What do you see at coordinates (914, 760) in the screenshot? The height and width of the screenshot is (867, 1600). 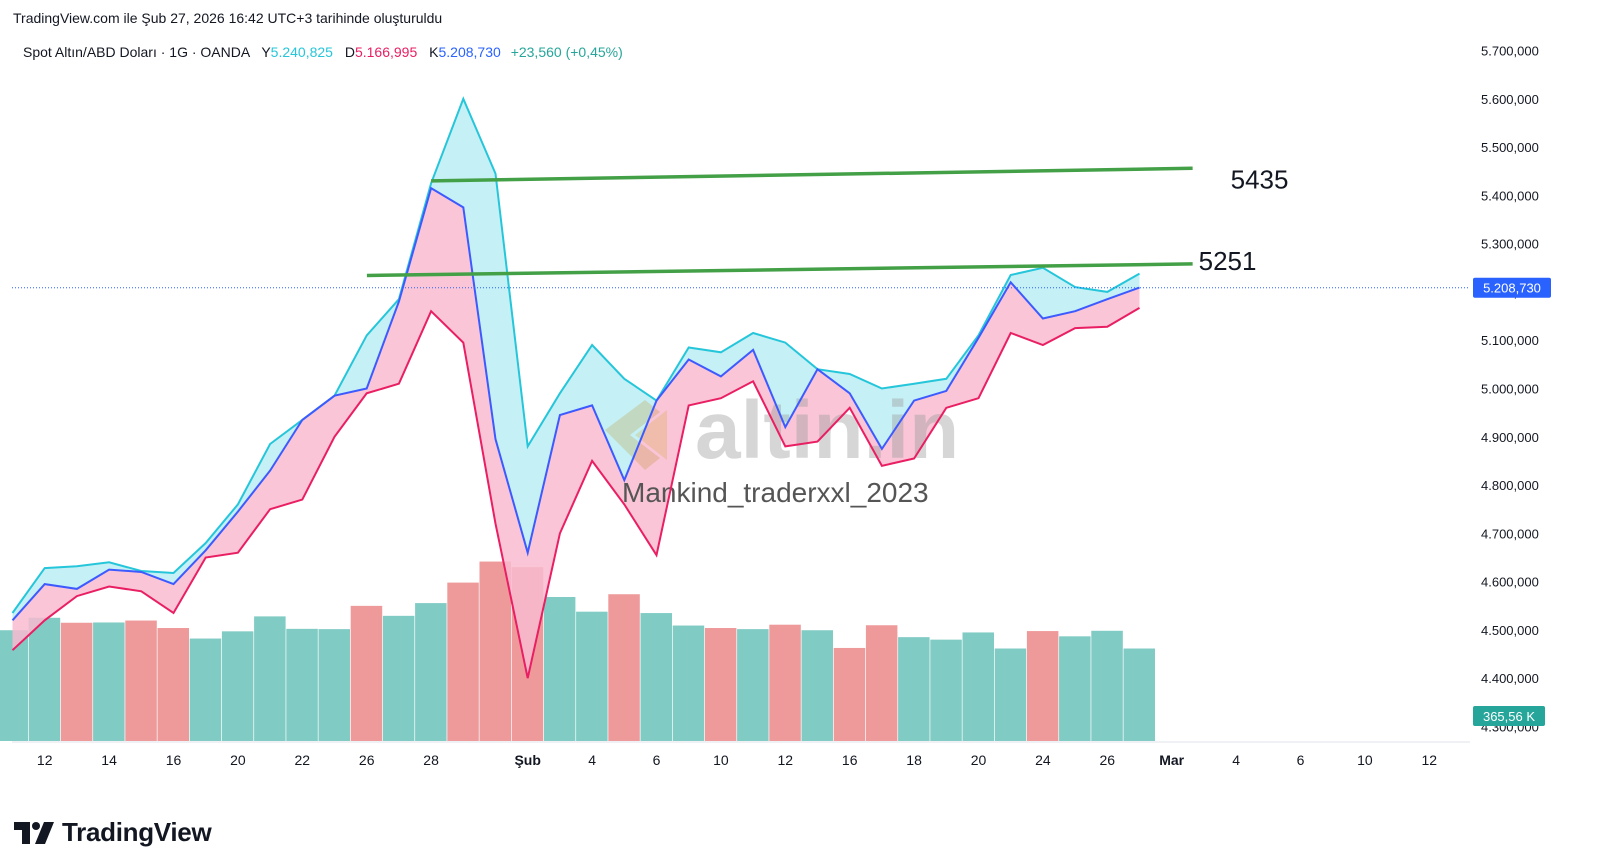 I see `x-tick-label: 18` at bounding box center [914, 760].